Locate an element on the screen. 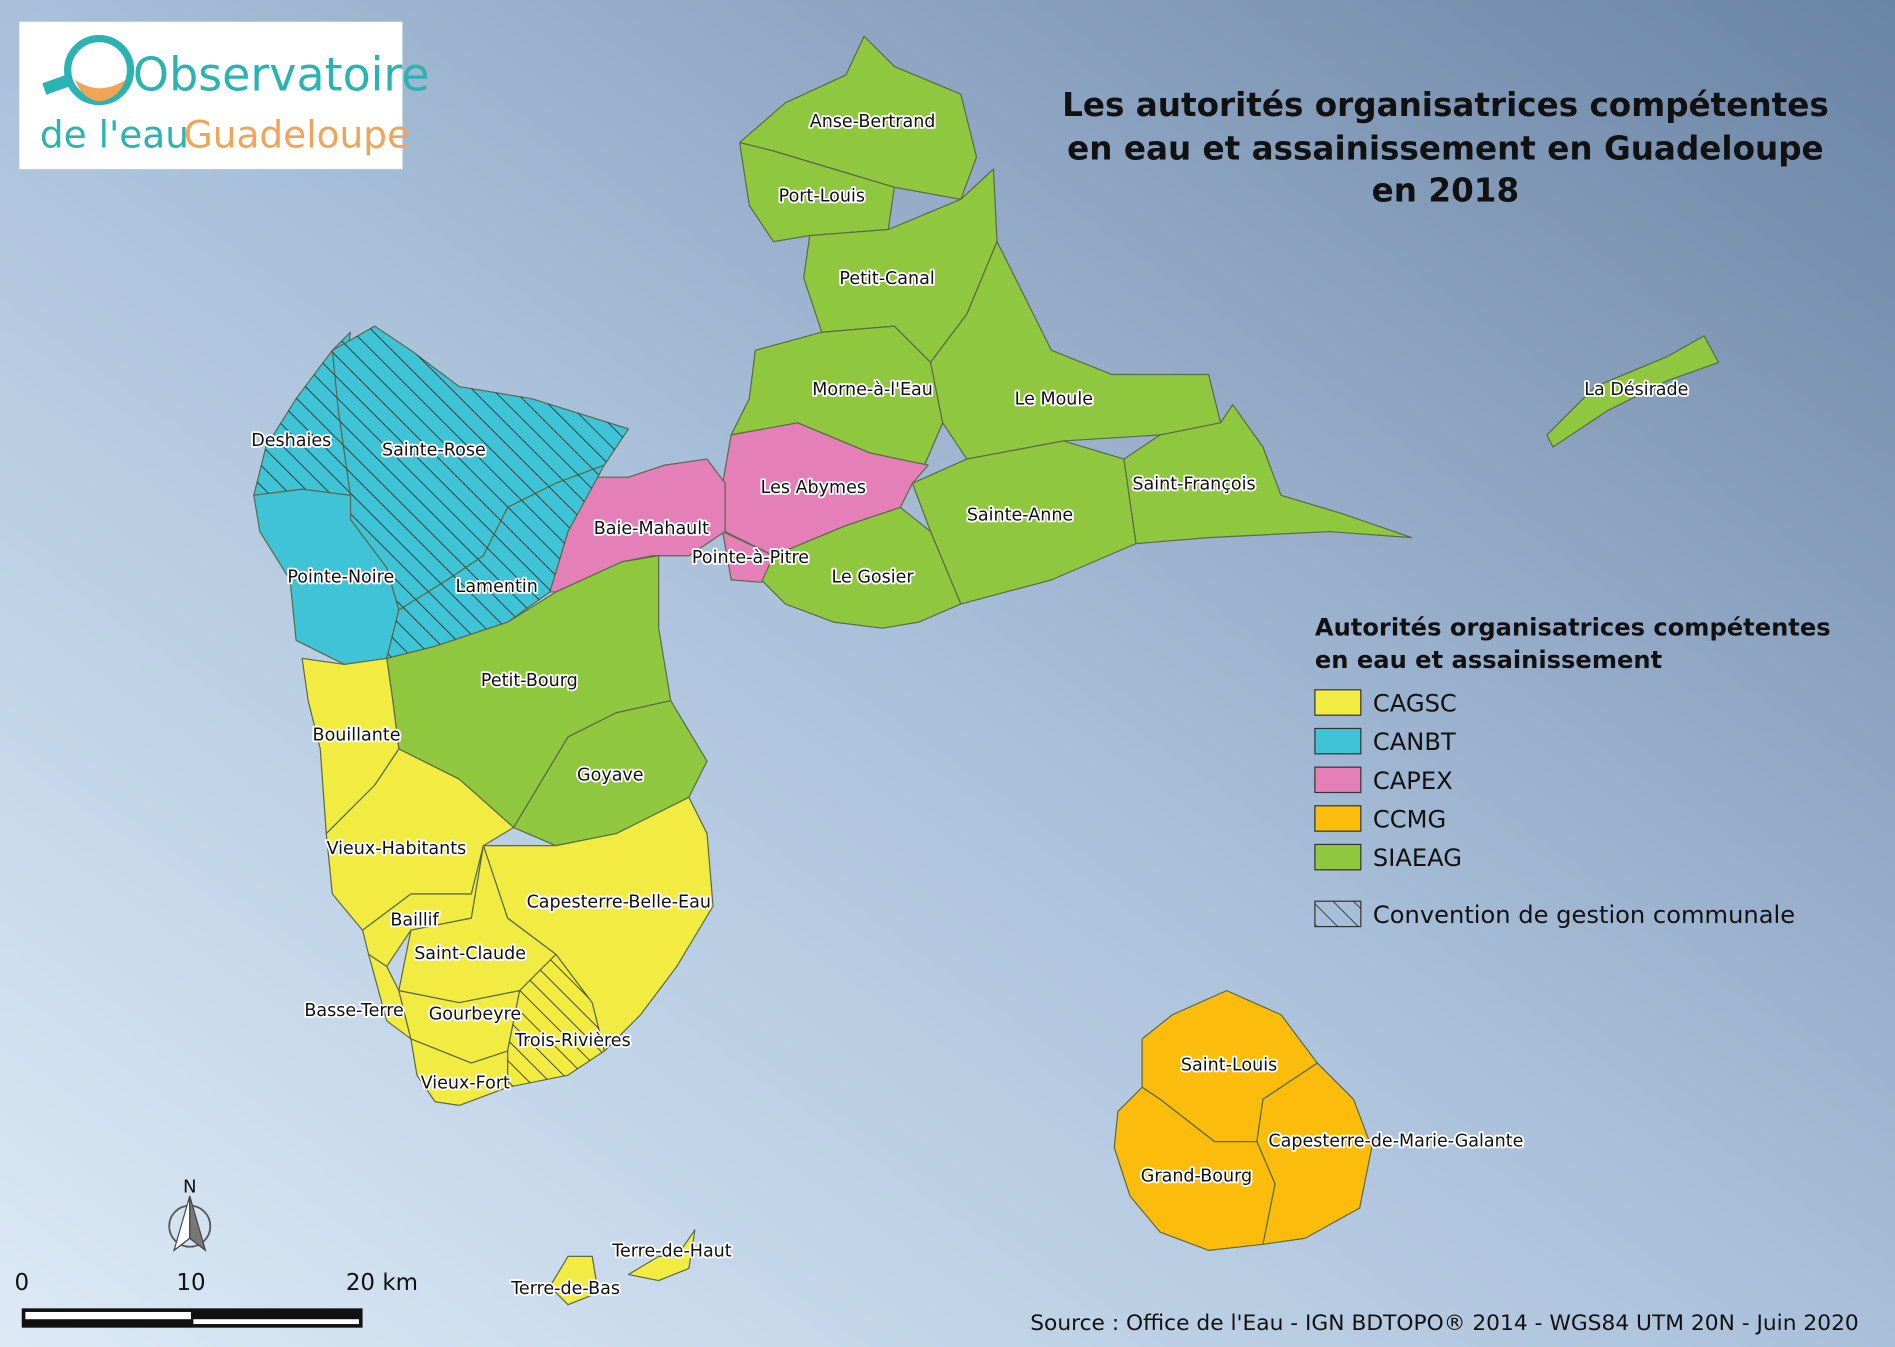 The height and width of the screenshot is (1347, 1895). commune-label: Anse-Bertrand is located at coordinates (873, 122).